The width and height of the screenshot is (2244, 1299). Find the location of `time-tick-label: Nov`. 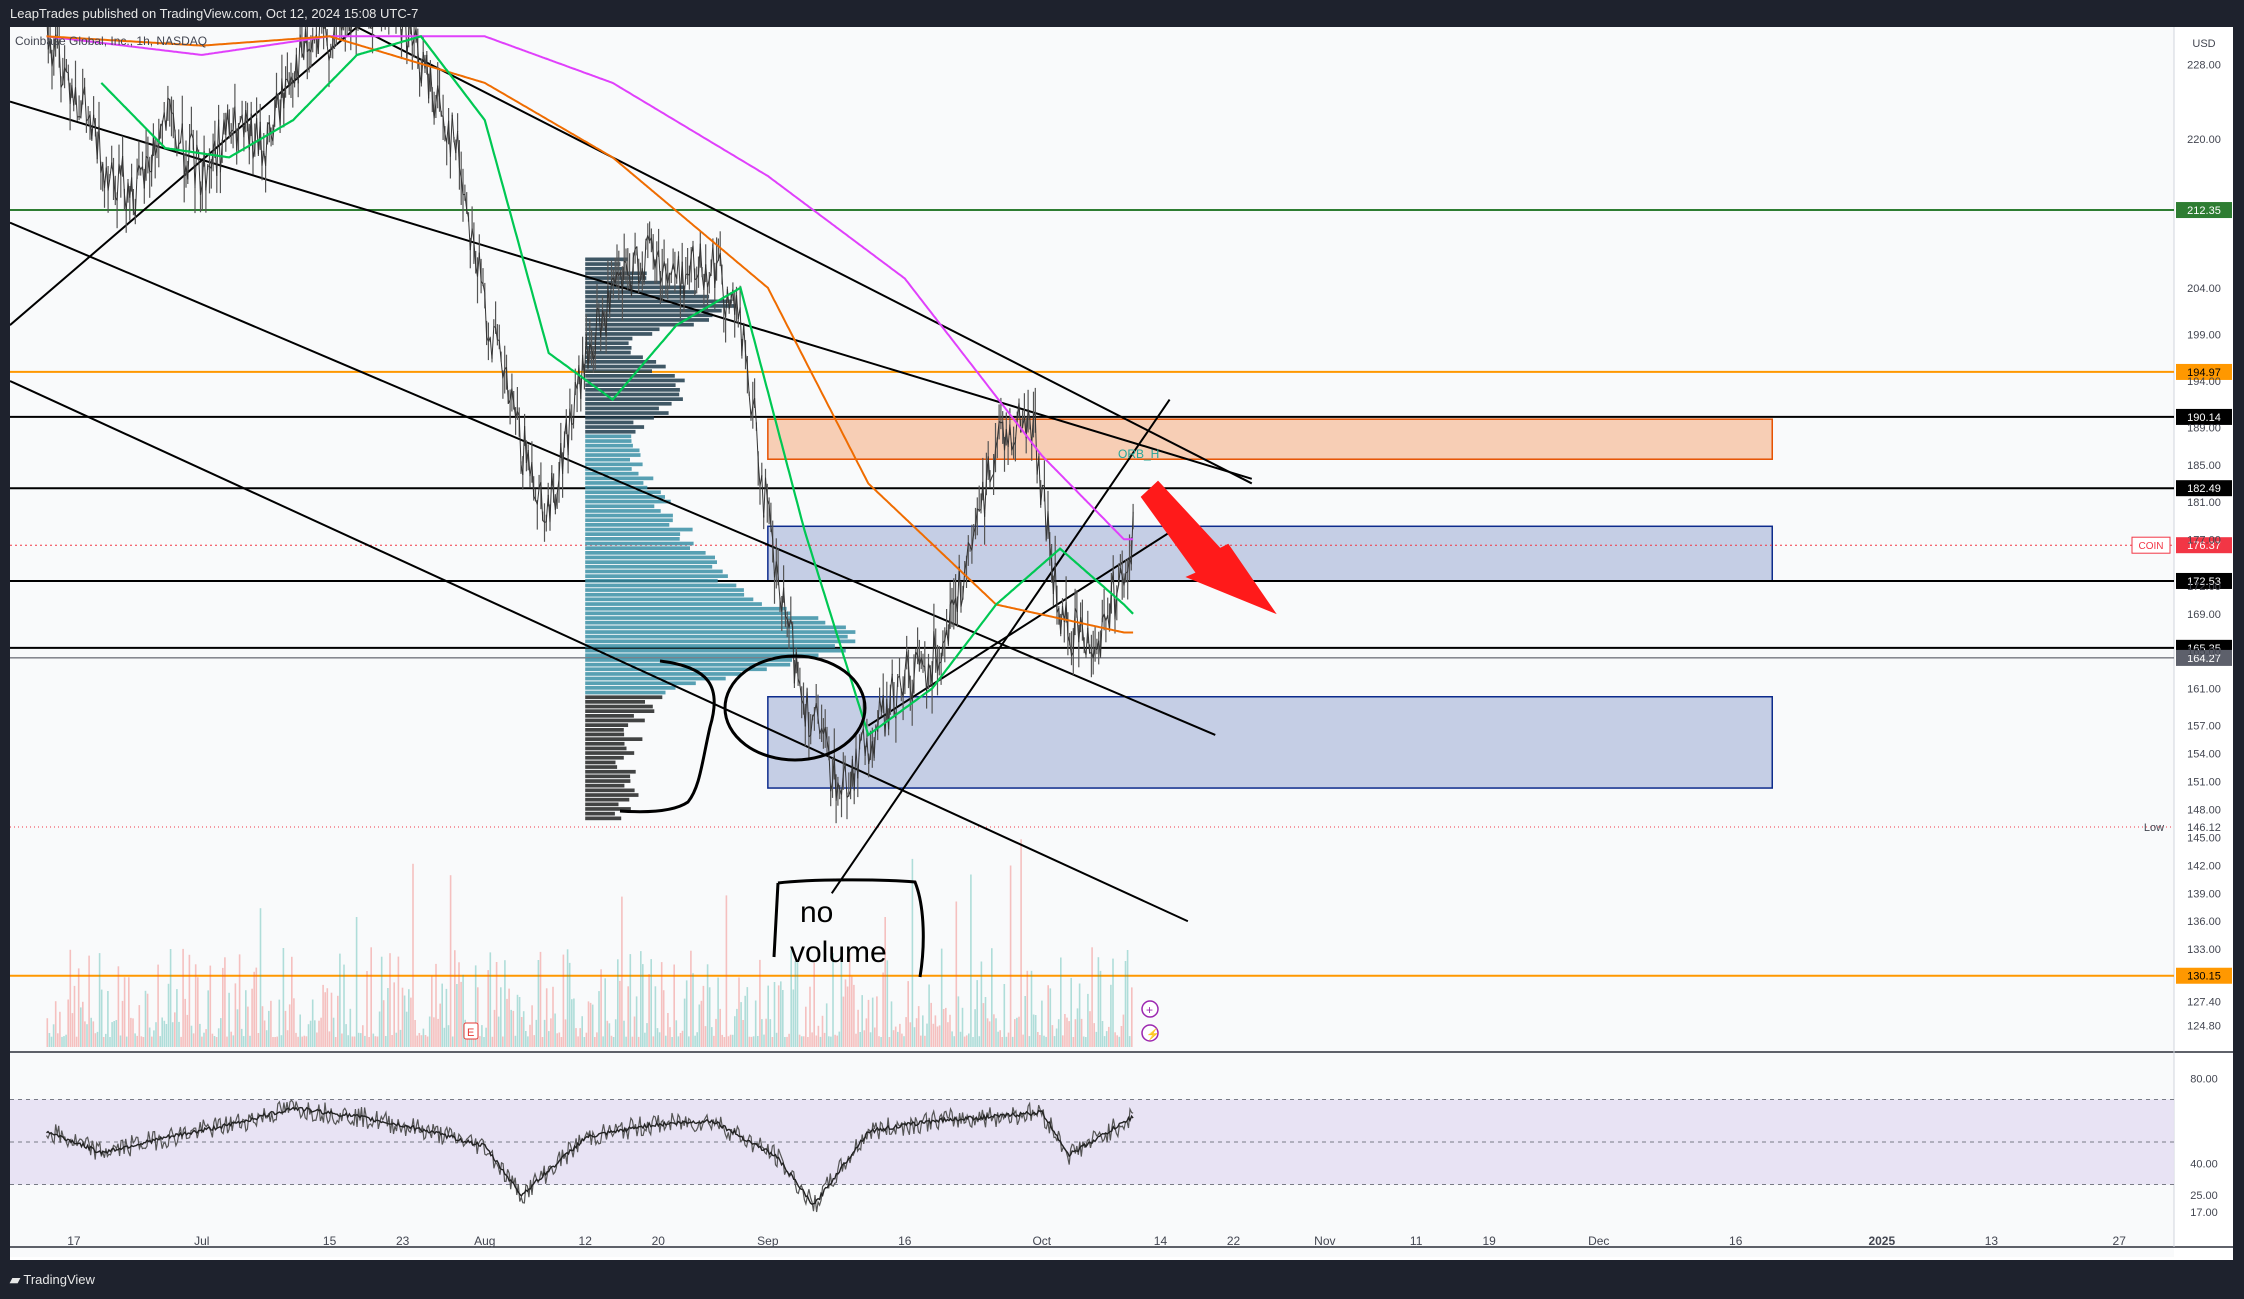

time-tick-label: Nov is located at coordinates (1324, 1241).